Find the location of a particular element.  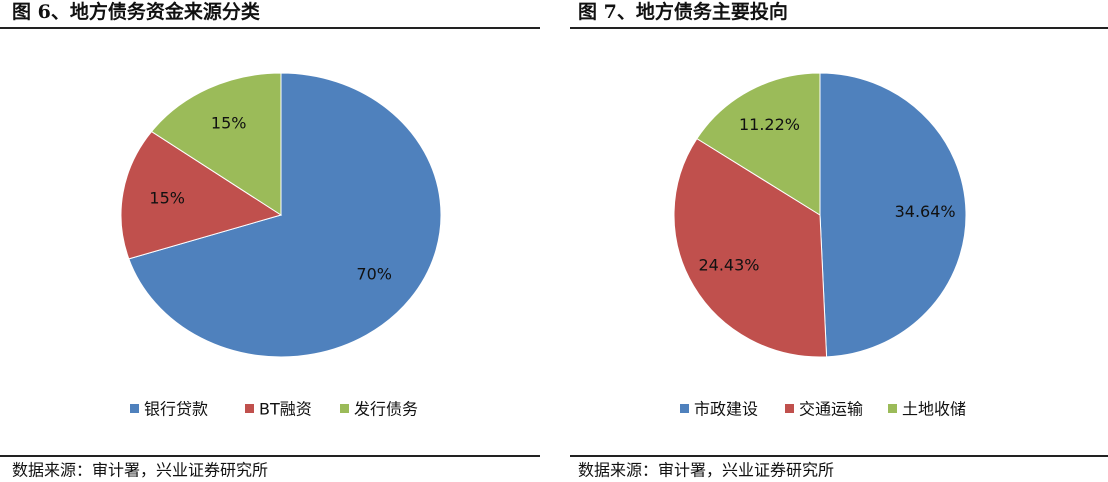

legend-label: 交通运输 is located at coordinates (831, 409).